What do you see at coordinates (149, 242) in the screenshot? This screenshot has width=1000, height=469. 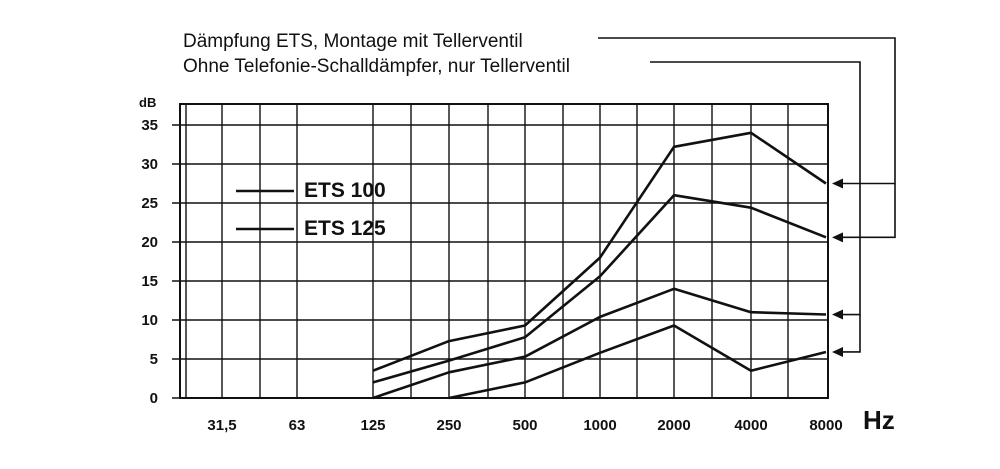 I see `y-tick-20: 20` at bounding box center [149, 242].